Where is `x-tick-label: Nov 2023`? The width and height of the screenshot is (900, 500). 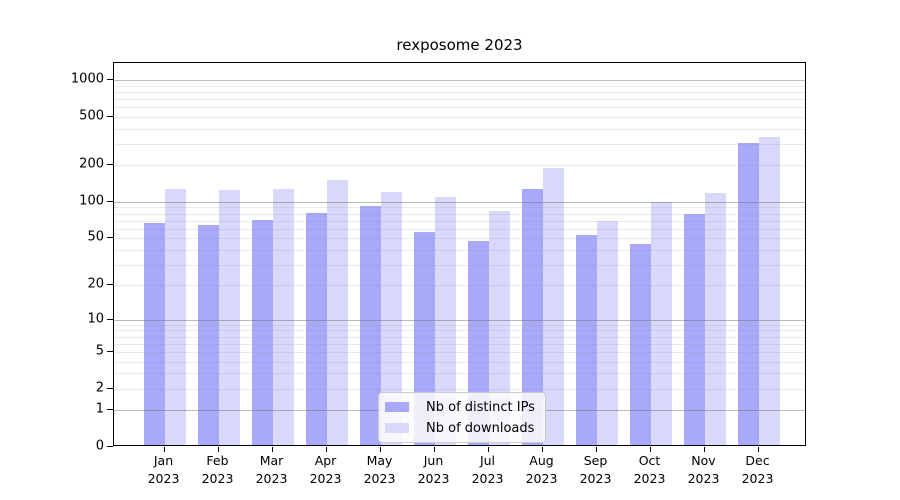 x-tick-label: Nov 2023 is located at coordinates (704, 469).